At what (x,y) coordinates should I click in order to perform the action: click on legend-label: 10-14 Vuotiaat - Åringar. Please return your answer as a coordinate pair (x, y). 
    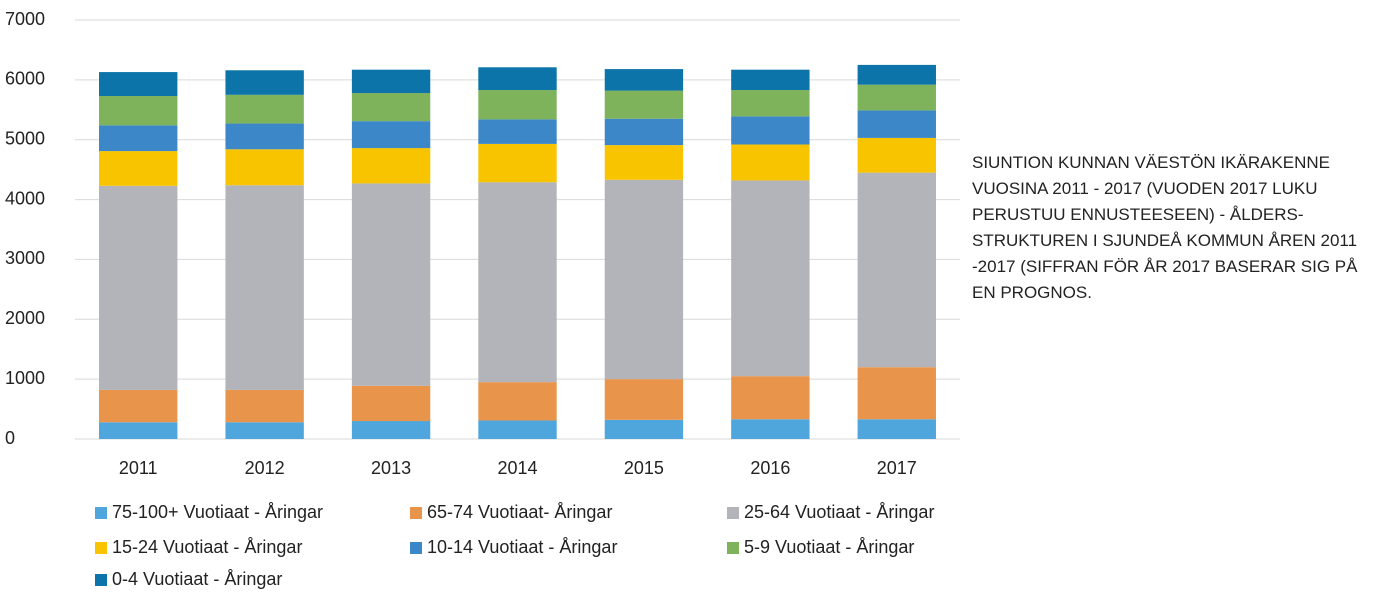
    Looking at the image, I should click on (522, 547).